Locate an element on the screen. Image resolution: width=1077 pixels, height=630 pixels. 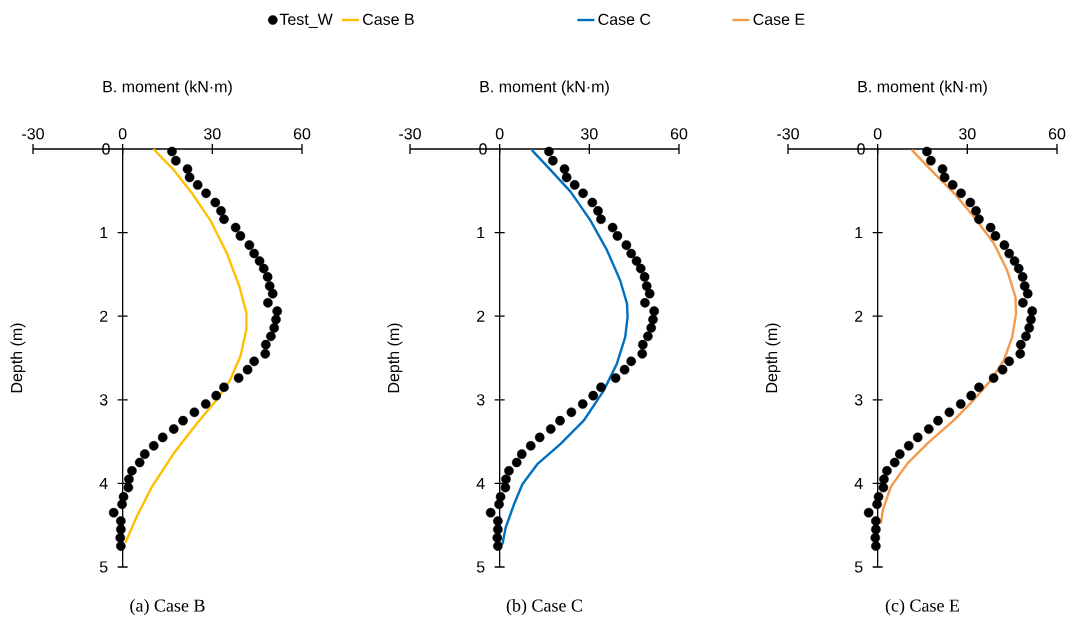
text: (b) Case C is located at coordinates (544, 607).